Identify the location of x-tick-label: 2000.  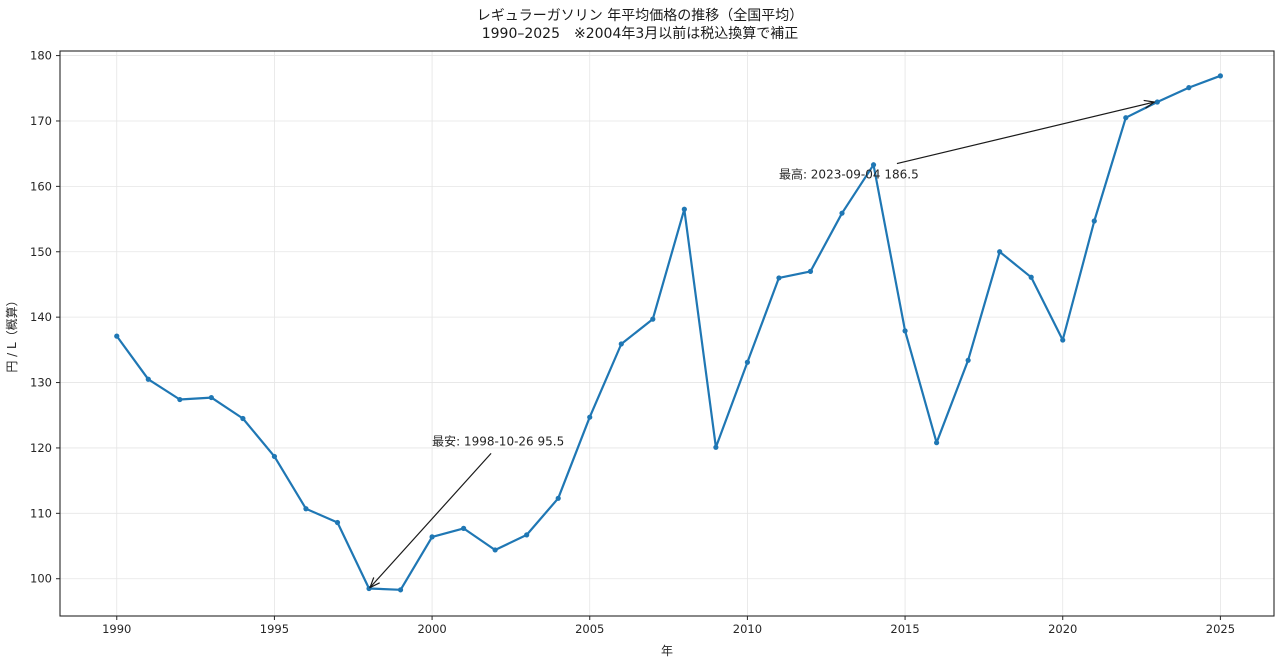
(431, 629).